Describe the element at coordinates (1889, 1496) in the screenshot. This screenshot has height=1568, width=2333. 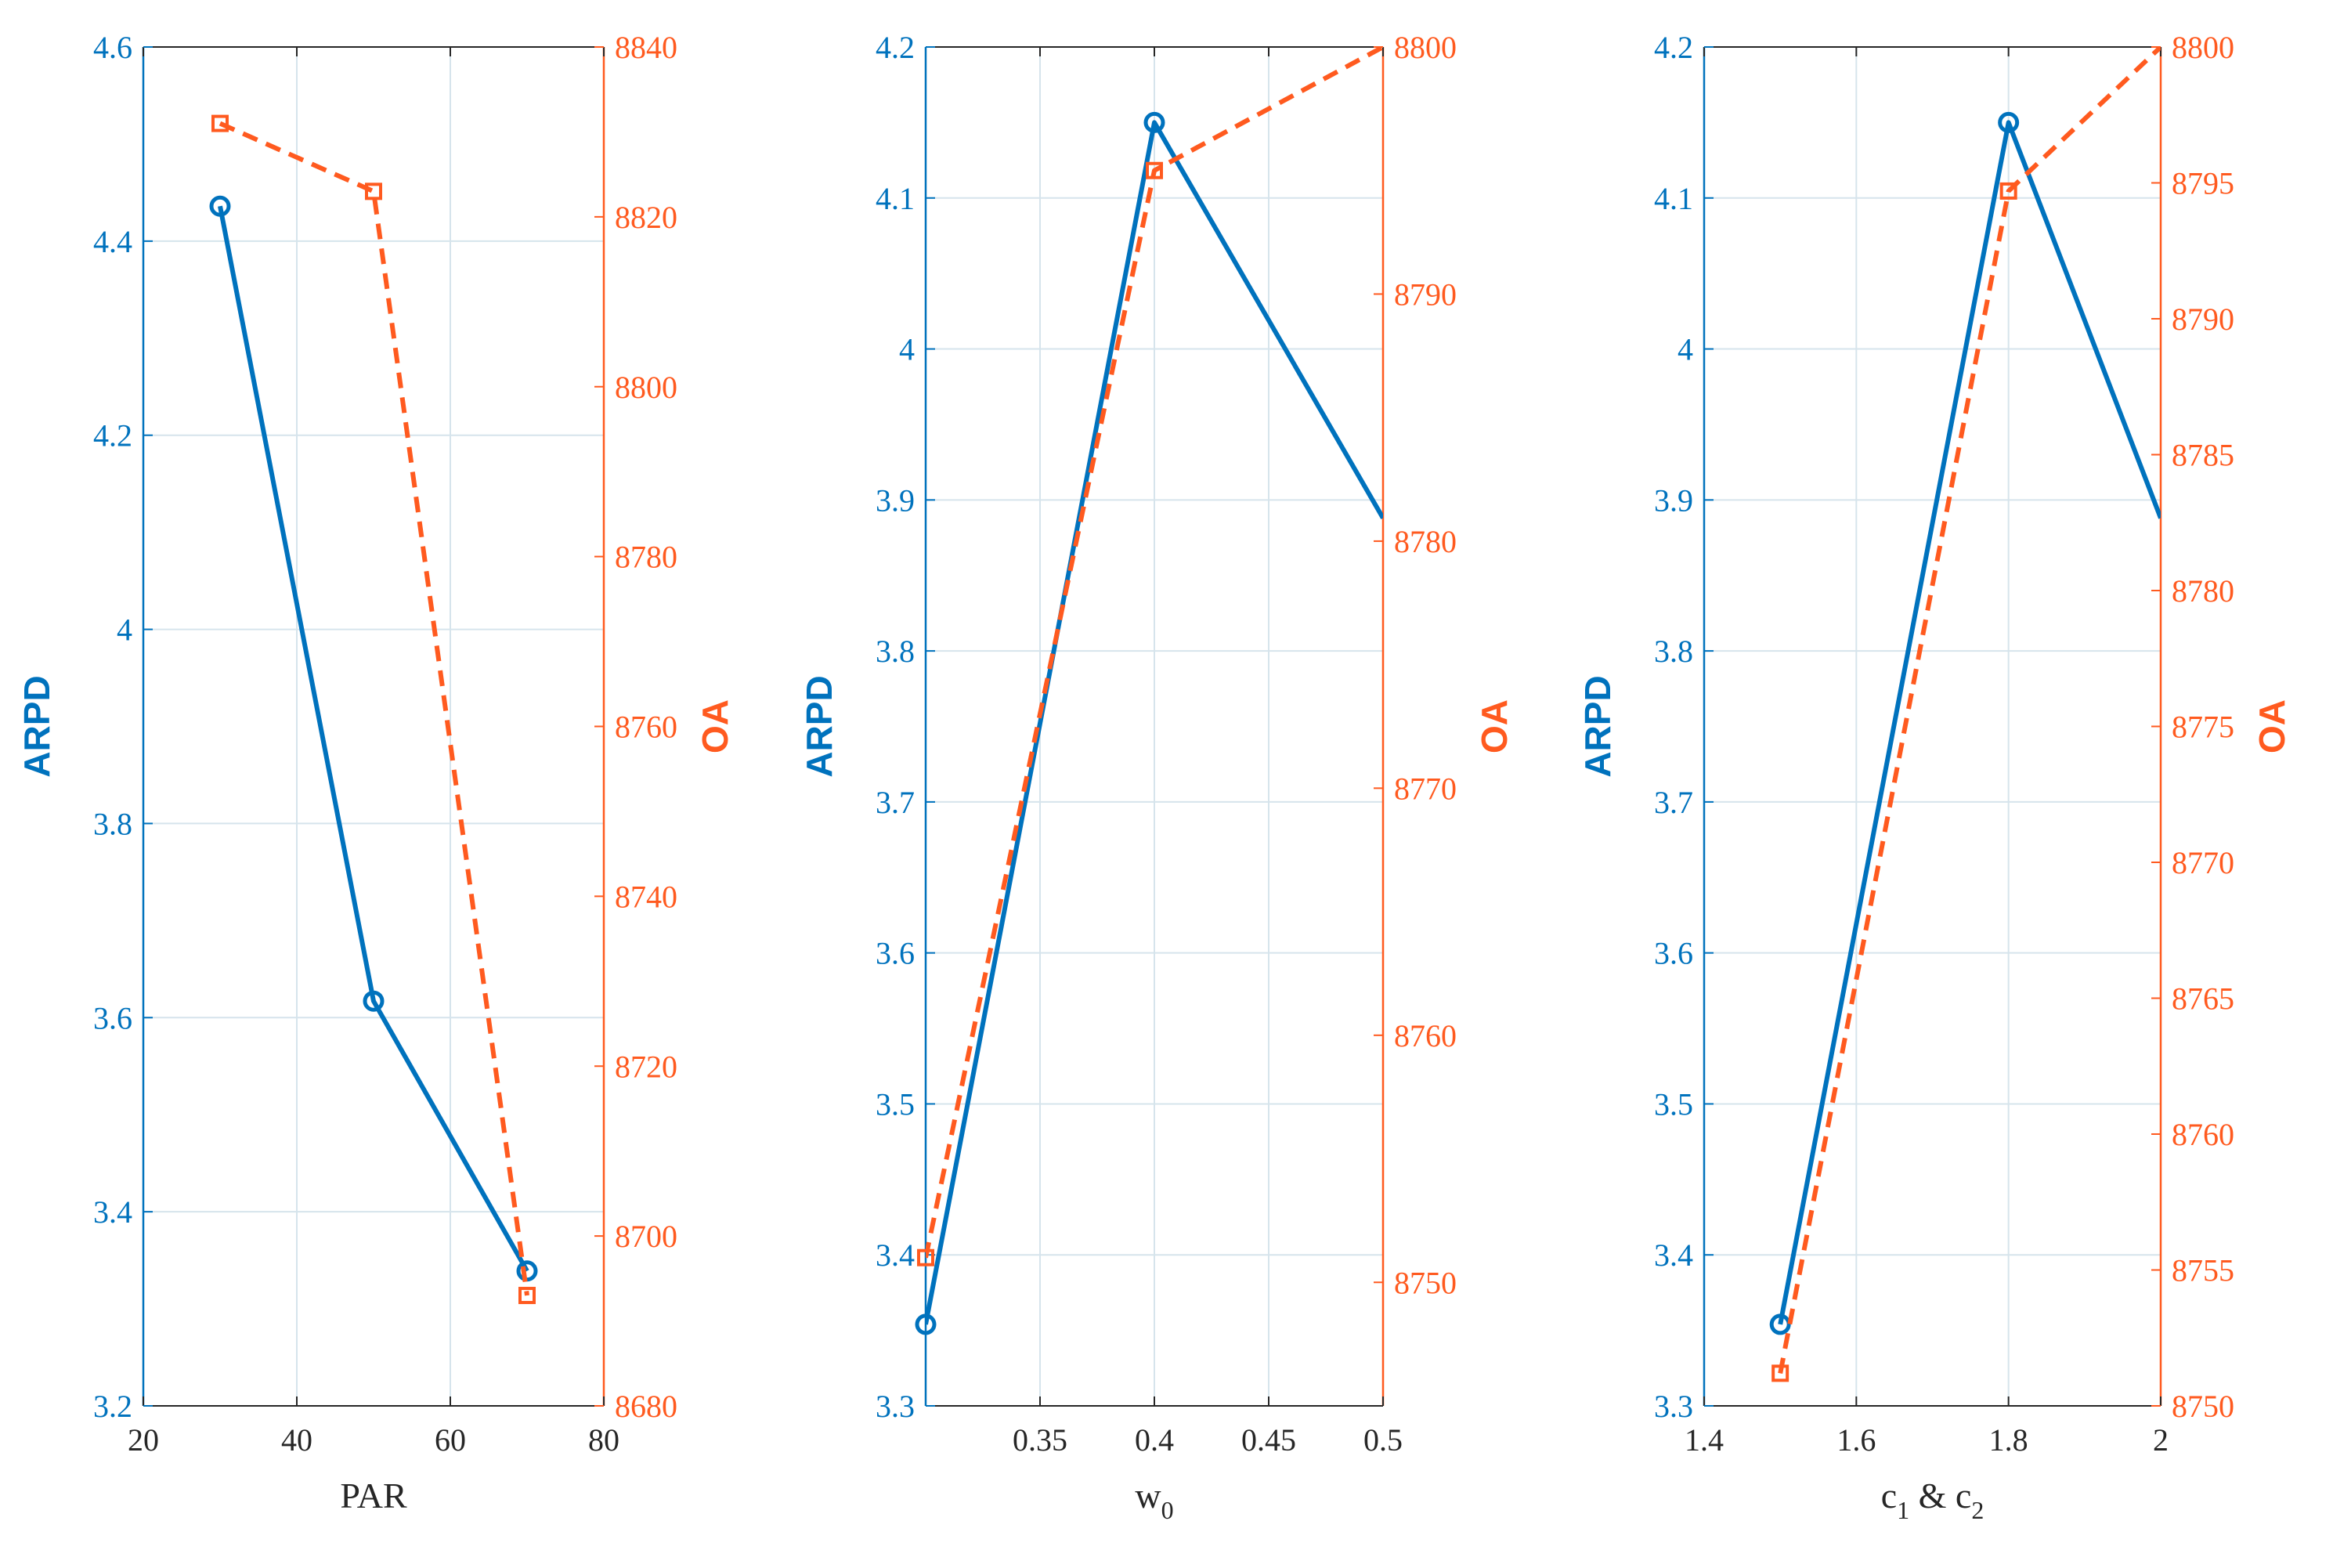
I see `x-axis-label-main: c` at that location.